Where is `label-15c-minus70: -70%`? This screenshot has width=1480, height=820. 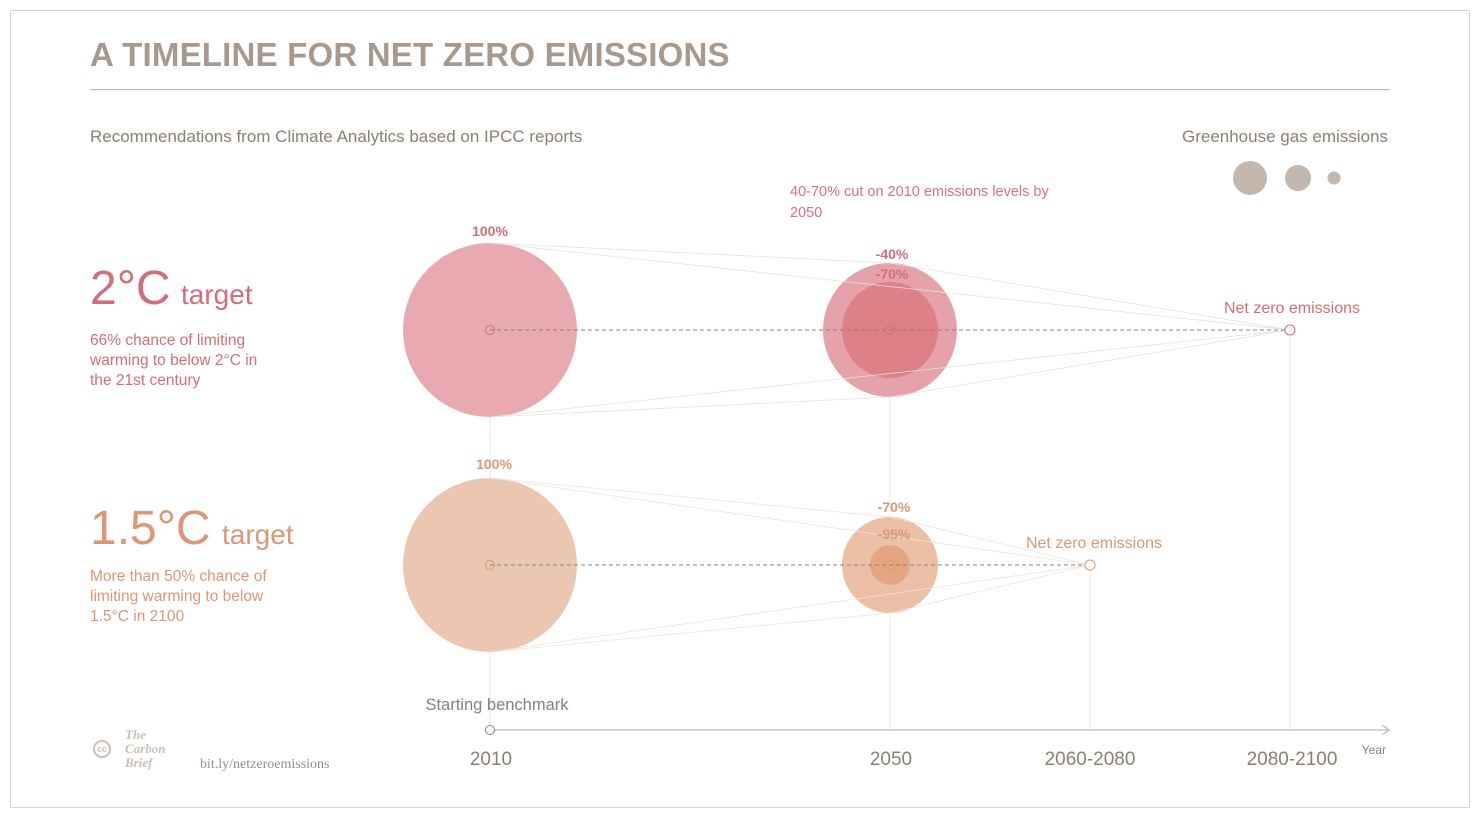 label-15c-minus70: -70% is located at coordinates (894, 507).